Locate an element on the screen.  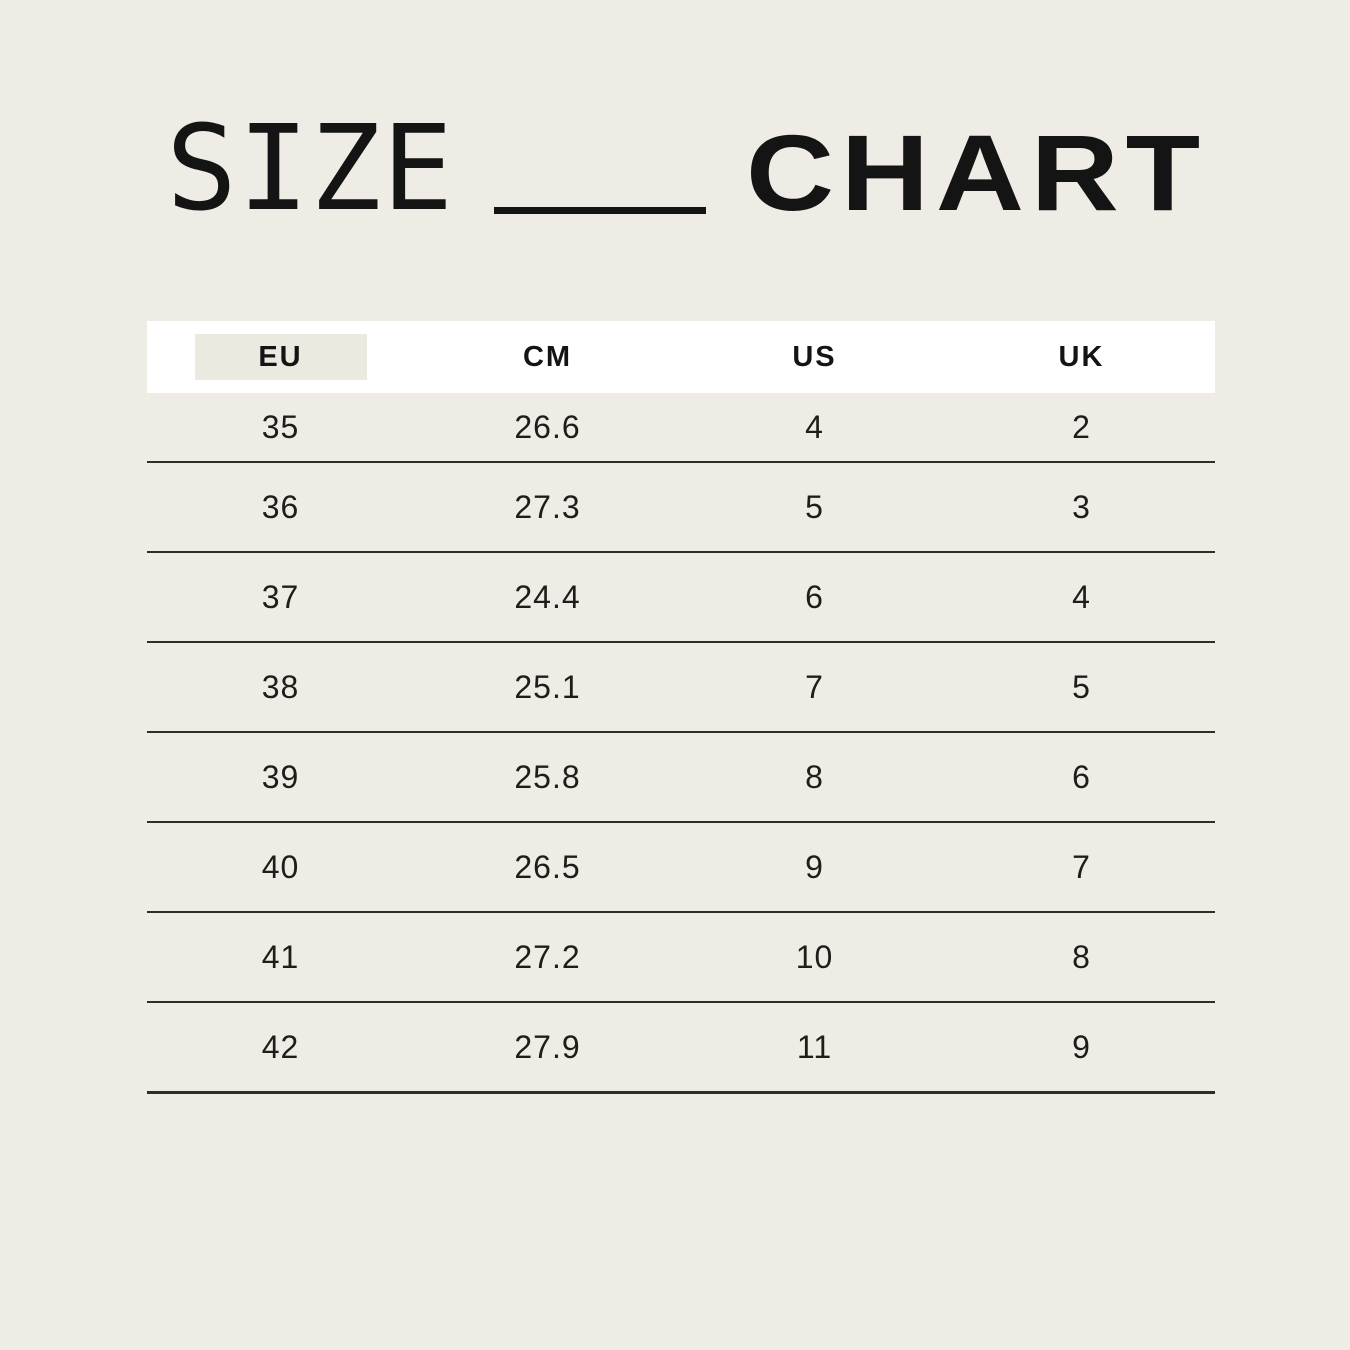
title-word-chart: CHART is located at coordinates (977, 172).